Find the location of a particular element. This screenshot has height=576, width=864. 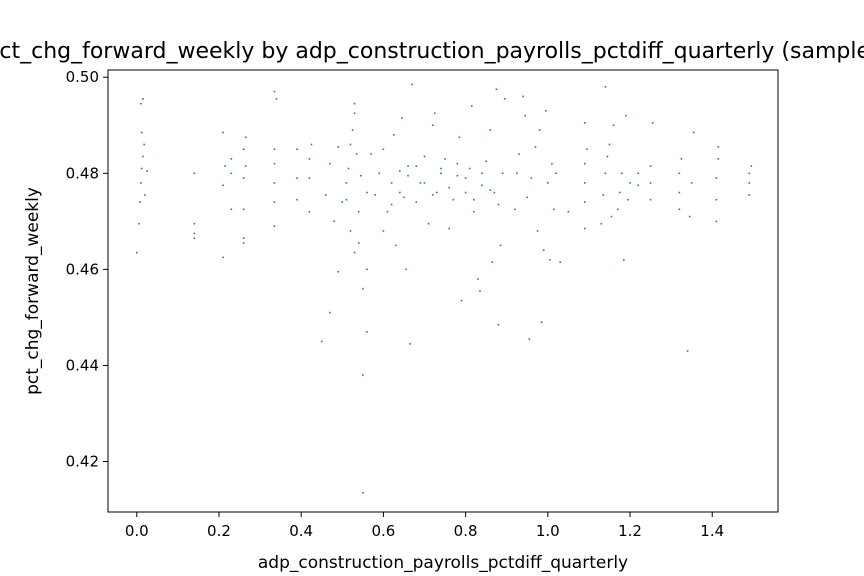

x-tick-label: 0.4 is located at coordinates (301, 531).